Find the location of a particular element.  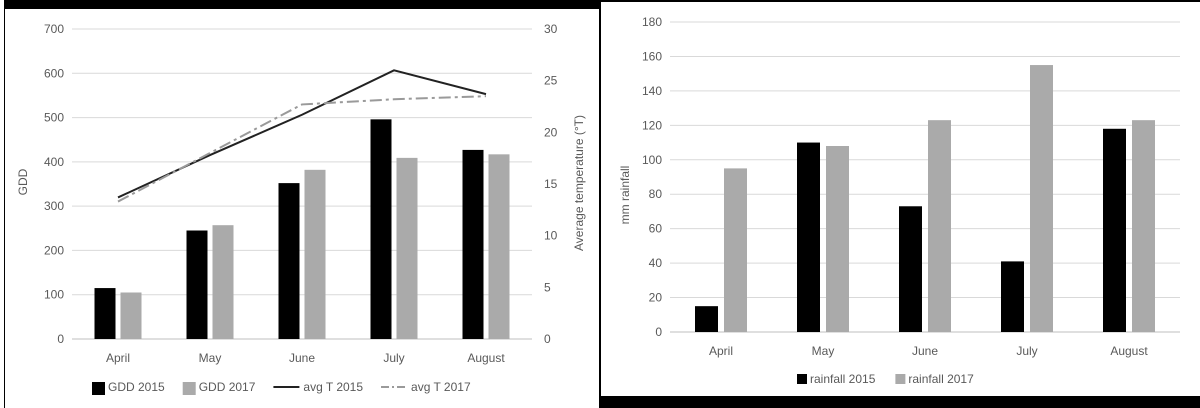

y-tick-label: 80 is located at coordinates (656, 194).